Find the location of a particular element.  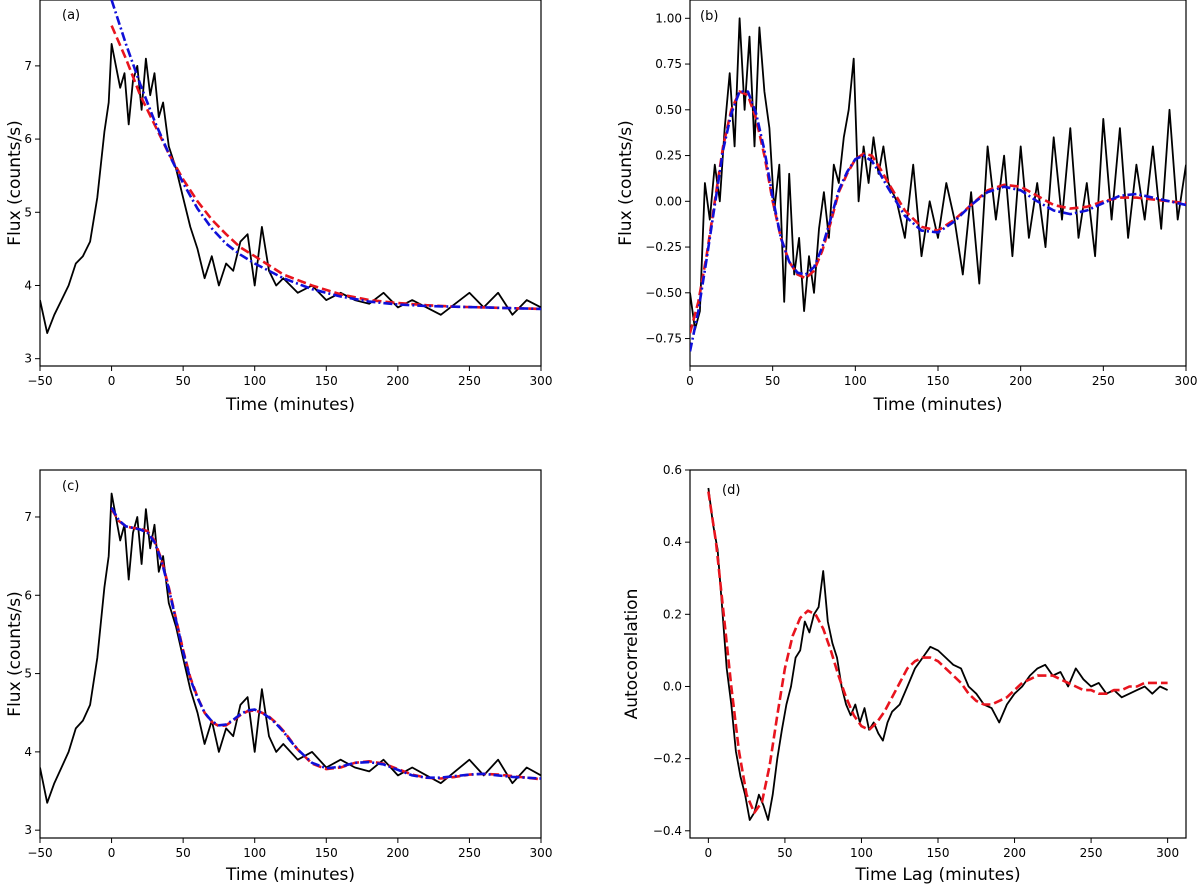

panel-d-xtick-label: 100 is located at coordinates (861, 853).